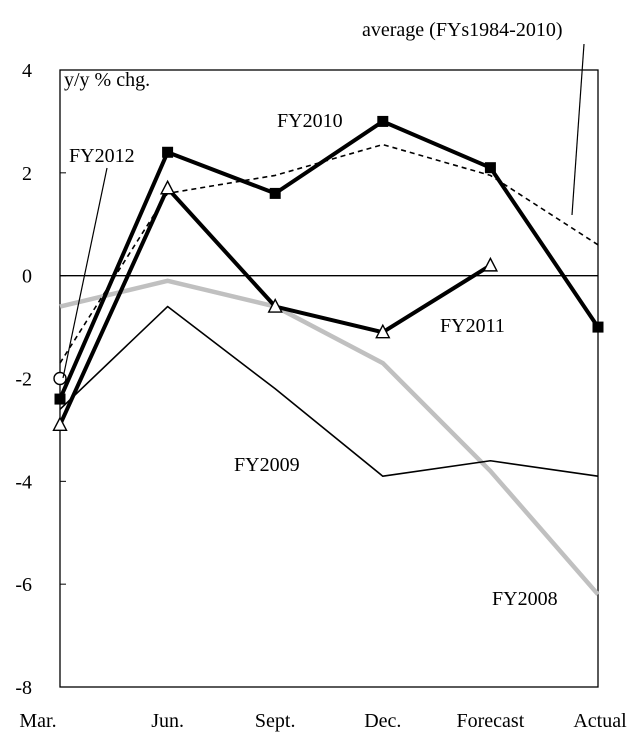  Describe the element at coordinates (23, 380) in the screenshot. I see `y-tick-label: -2` at that location.